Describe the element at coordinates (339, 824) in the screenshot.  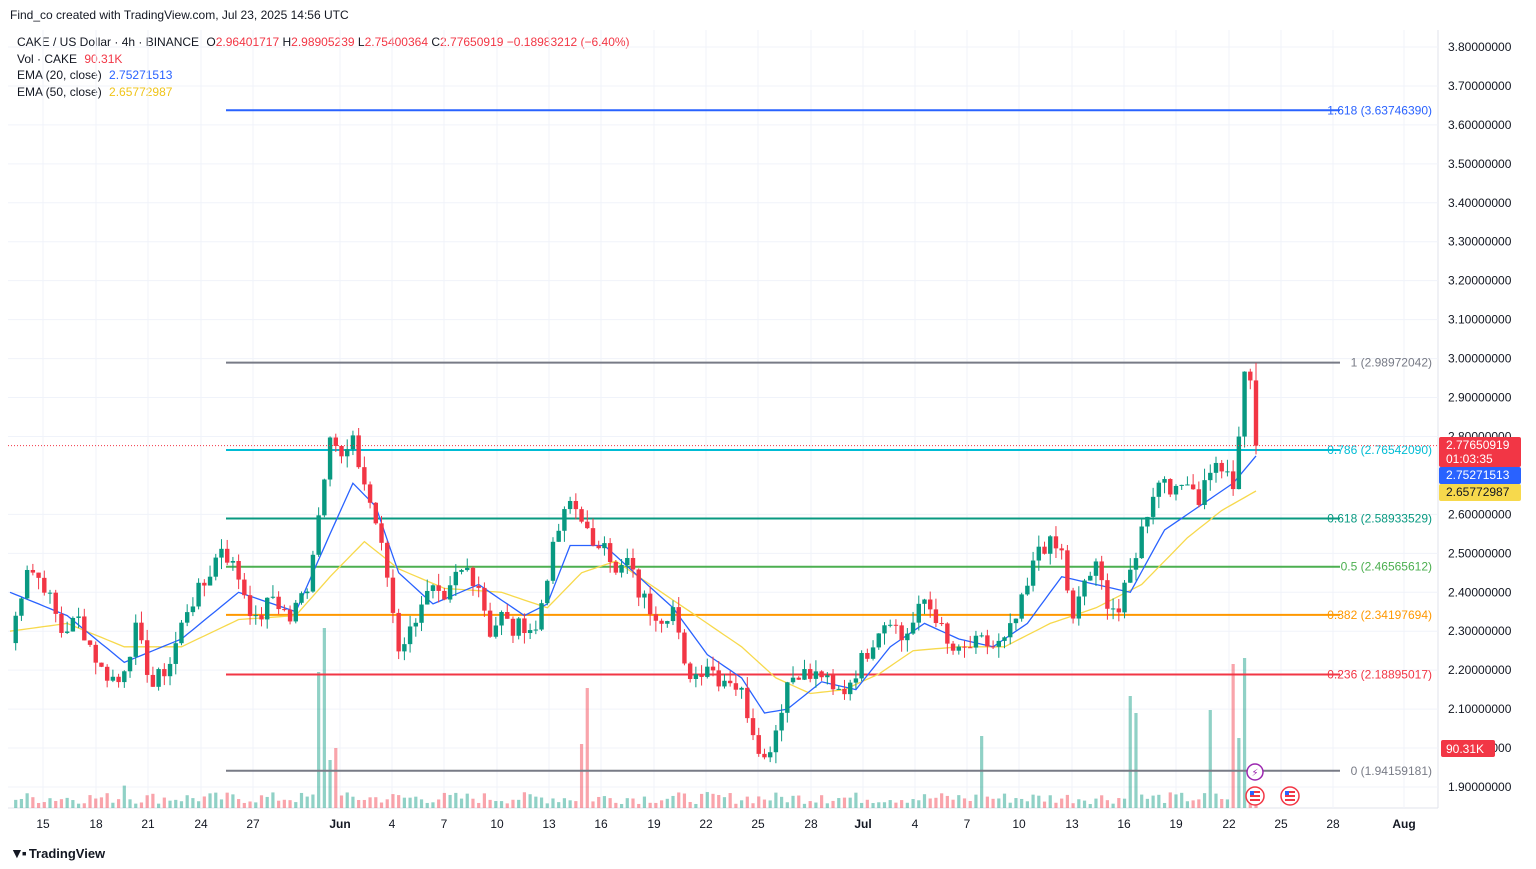
I see `x-tick-label: Jun` at that location.